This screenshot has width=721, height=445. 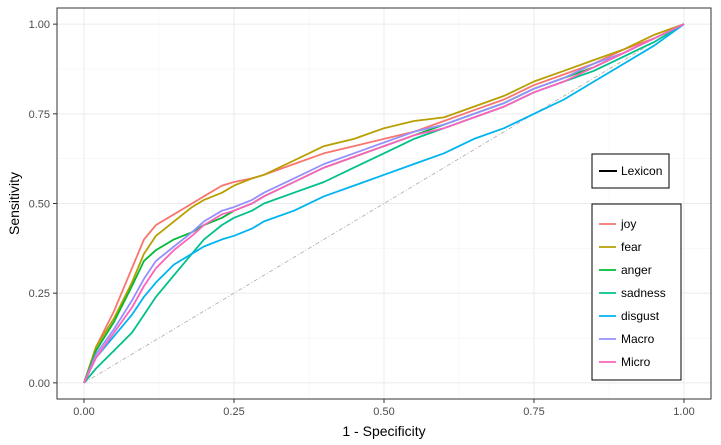 What do you see at coordinates (640, 316) in the screenshot?
I see `legend-label-disgust: disgust` at bounding box center [640, 316].